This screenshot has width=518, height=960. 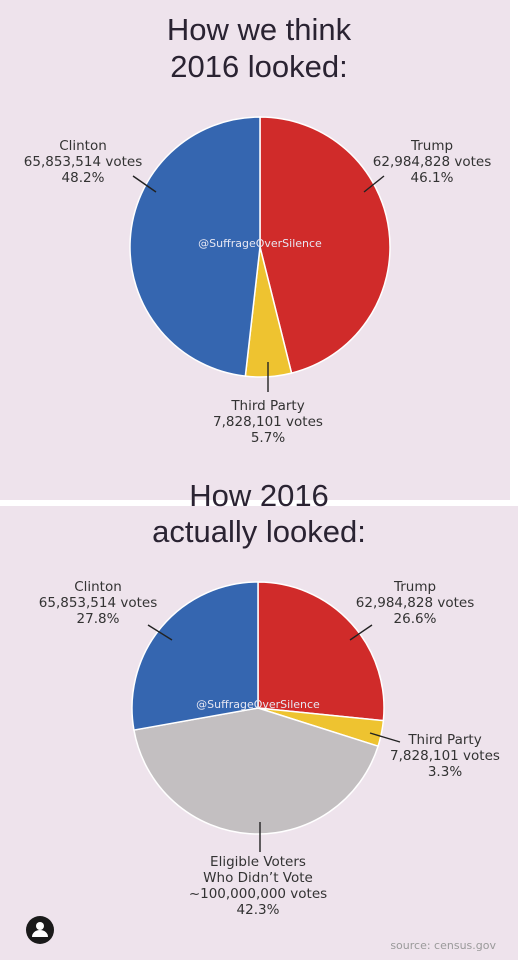 I want to click on chart2-third-votes: 7,828,101 votes, so click(x=445, y=756).